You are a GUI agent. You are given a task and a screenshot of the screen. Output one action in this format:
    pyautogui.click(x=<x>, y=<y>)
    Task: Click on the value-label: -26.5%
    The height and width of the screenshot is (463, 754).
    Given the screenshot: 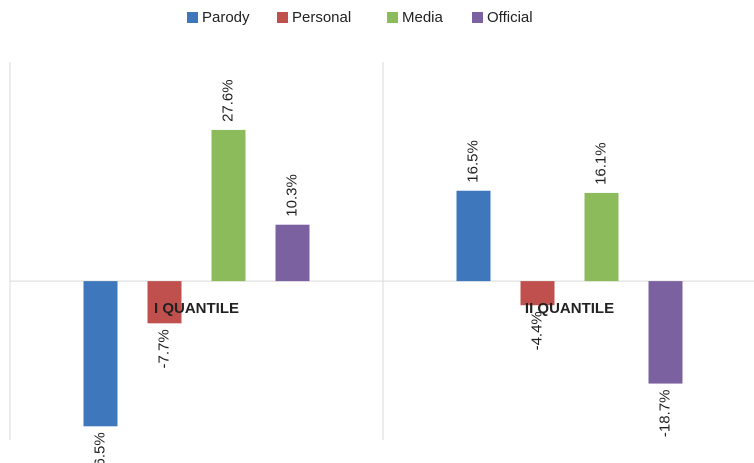 What is the action you would take?
    pyautogui.click(x=99, y=447)
    